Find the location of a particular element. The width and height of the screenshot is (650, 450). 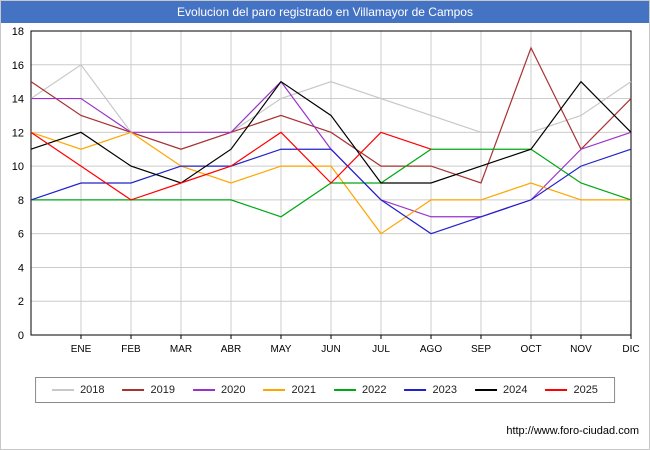

legend-label-2018: 2018 is located at coordinates (92, 390).